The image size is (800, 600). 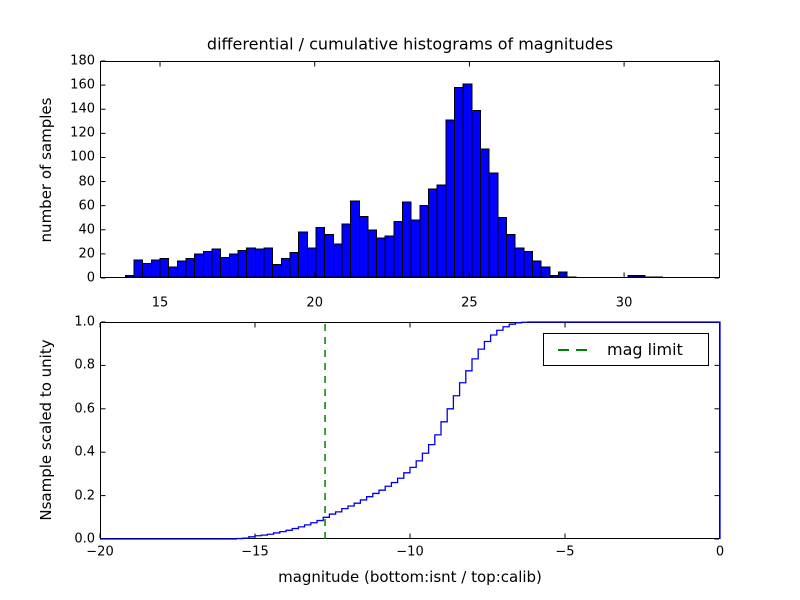 I want to click on top-xtick-label: 20, so click(x=314, y=303).